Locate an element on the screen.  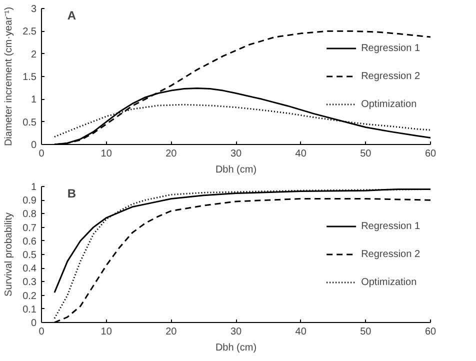
y-tick-label: 0.3 is located at coordinates (29, 282).